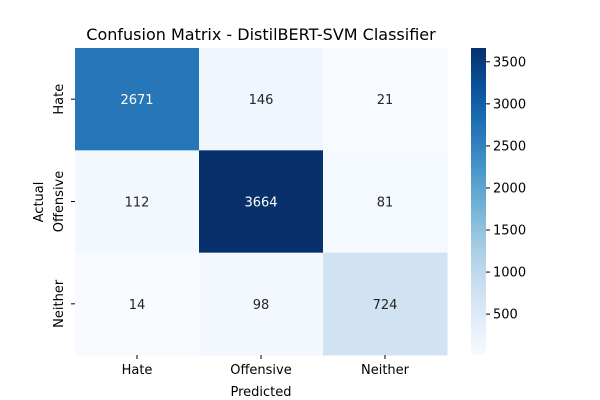  I want to click on cell-value: 3664, so click(260, 203).